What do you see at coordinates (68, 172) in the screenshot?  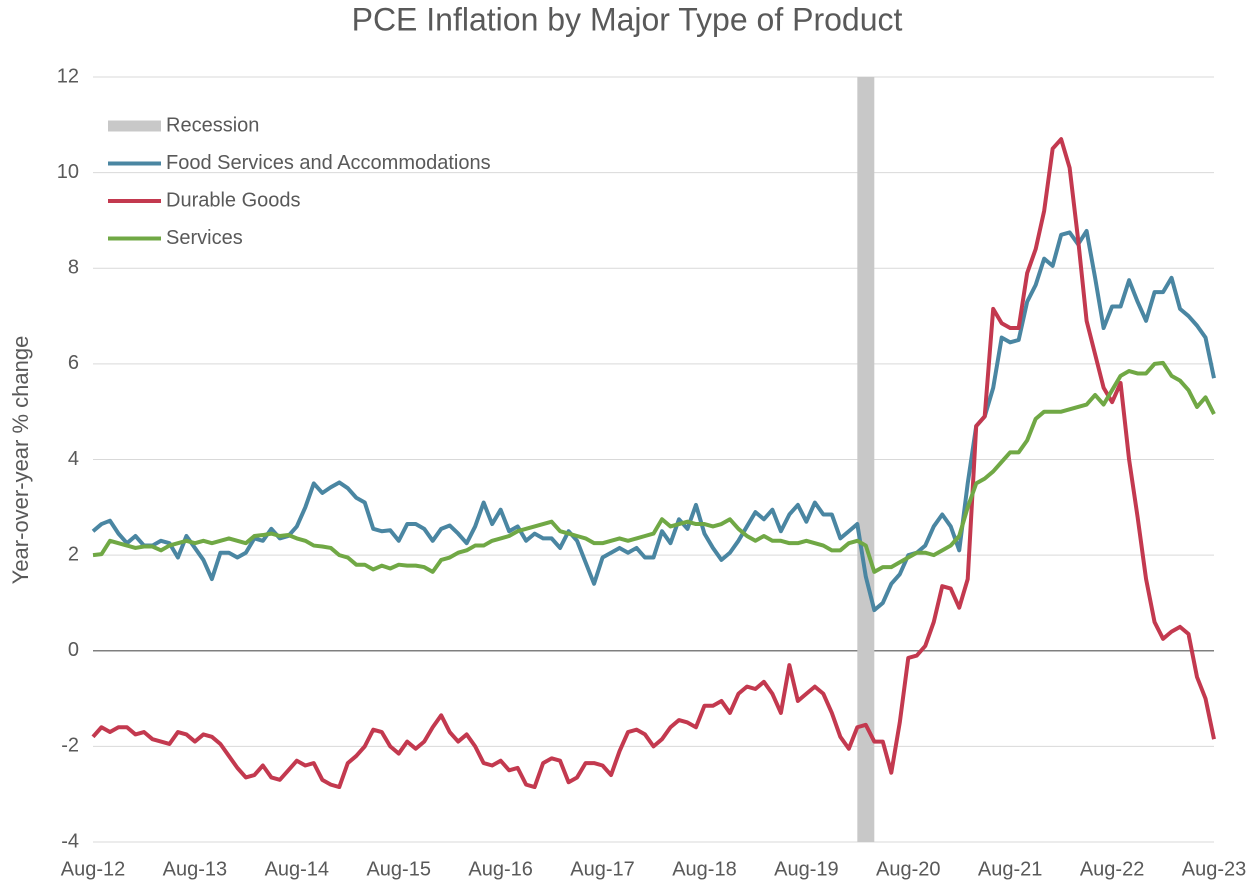 I see `y-tick-label: 10` at bounding box center [68, 172].